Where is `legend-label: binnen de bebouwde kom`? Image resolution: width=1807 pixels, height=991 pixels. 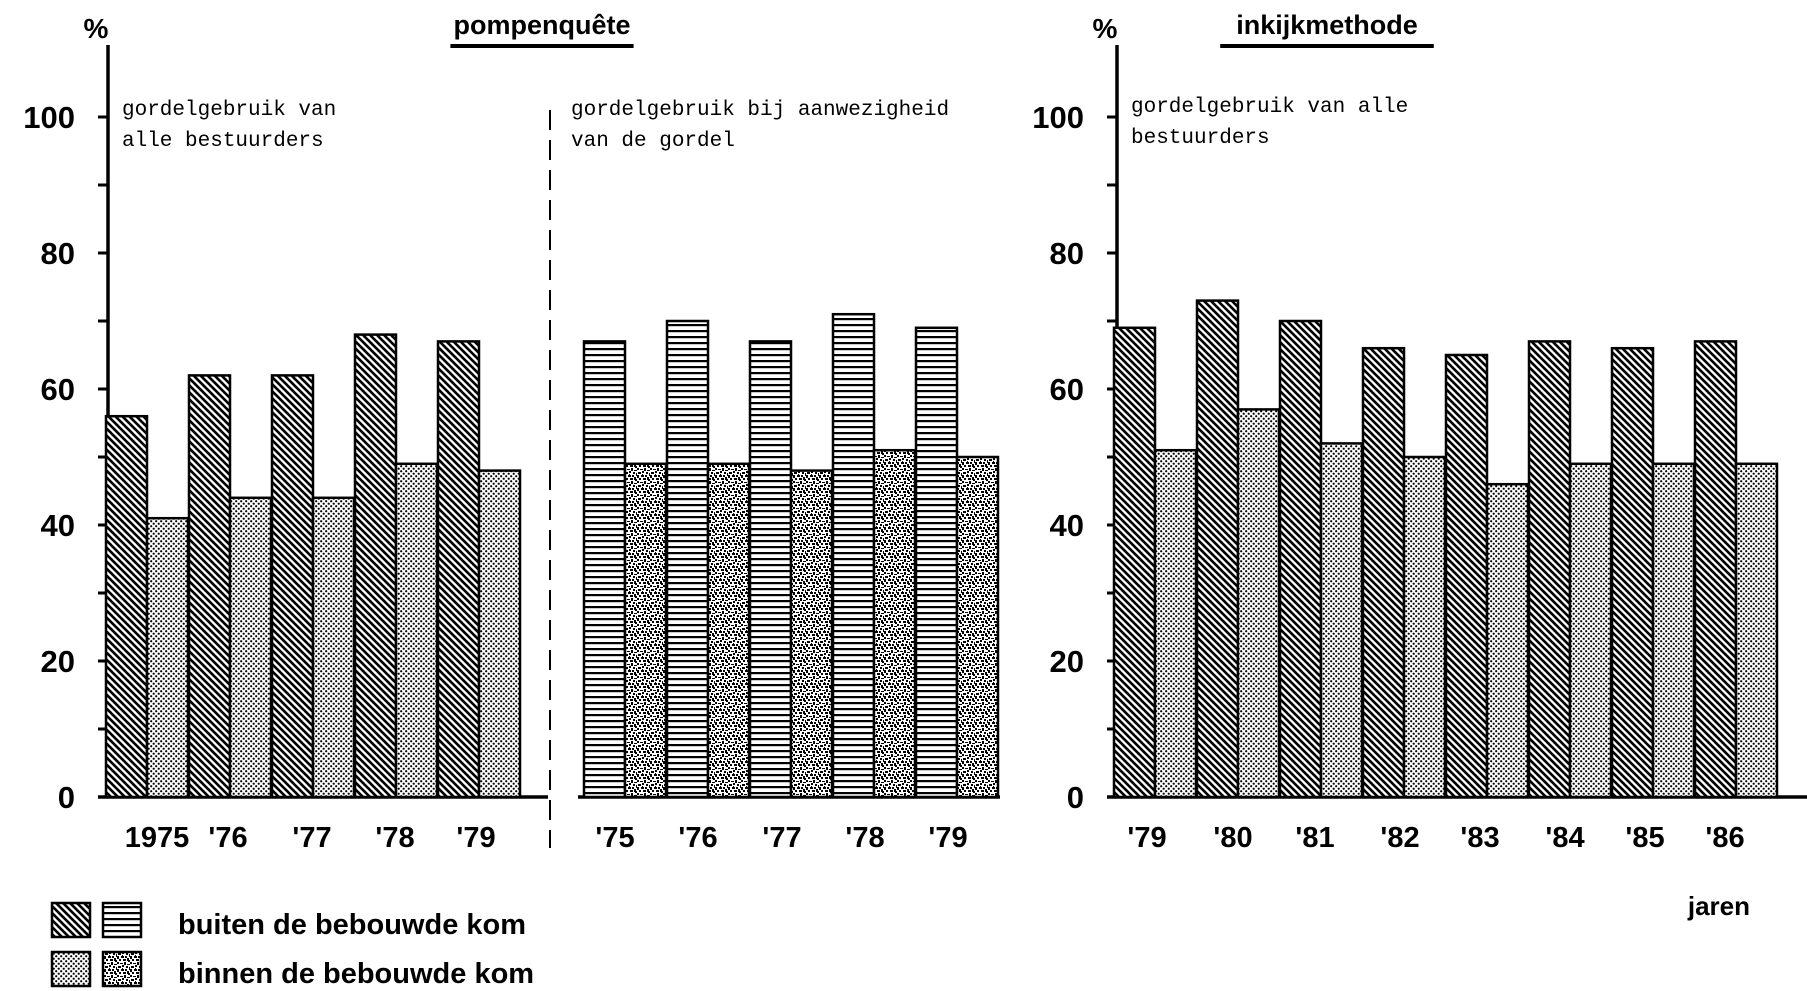 legend-label: binnen de bebouwde kom is located at coordinates (356, 974).